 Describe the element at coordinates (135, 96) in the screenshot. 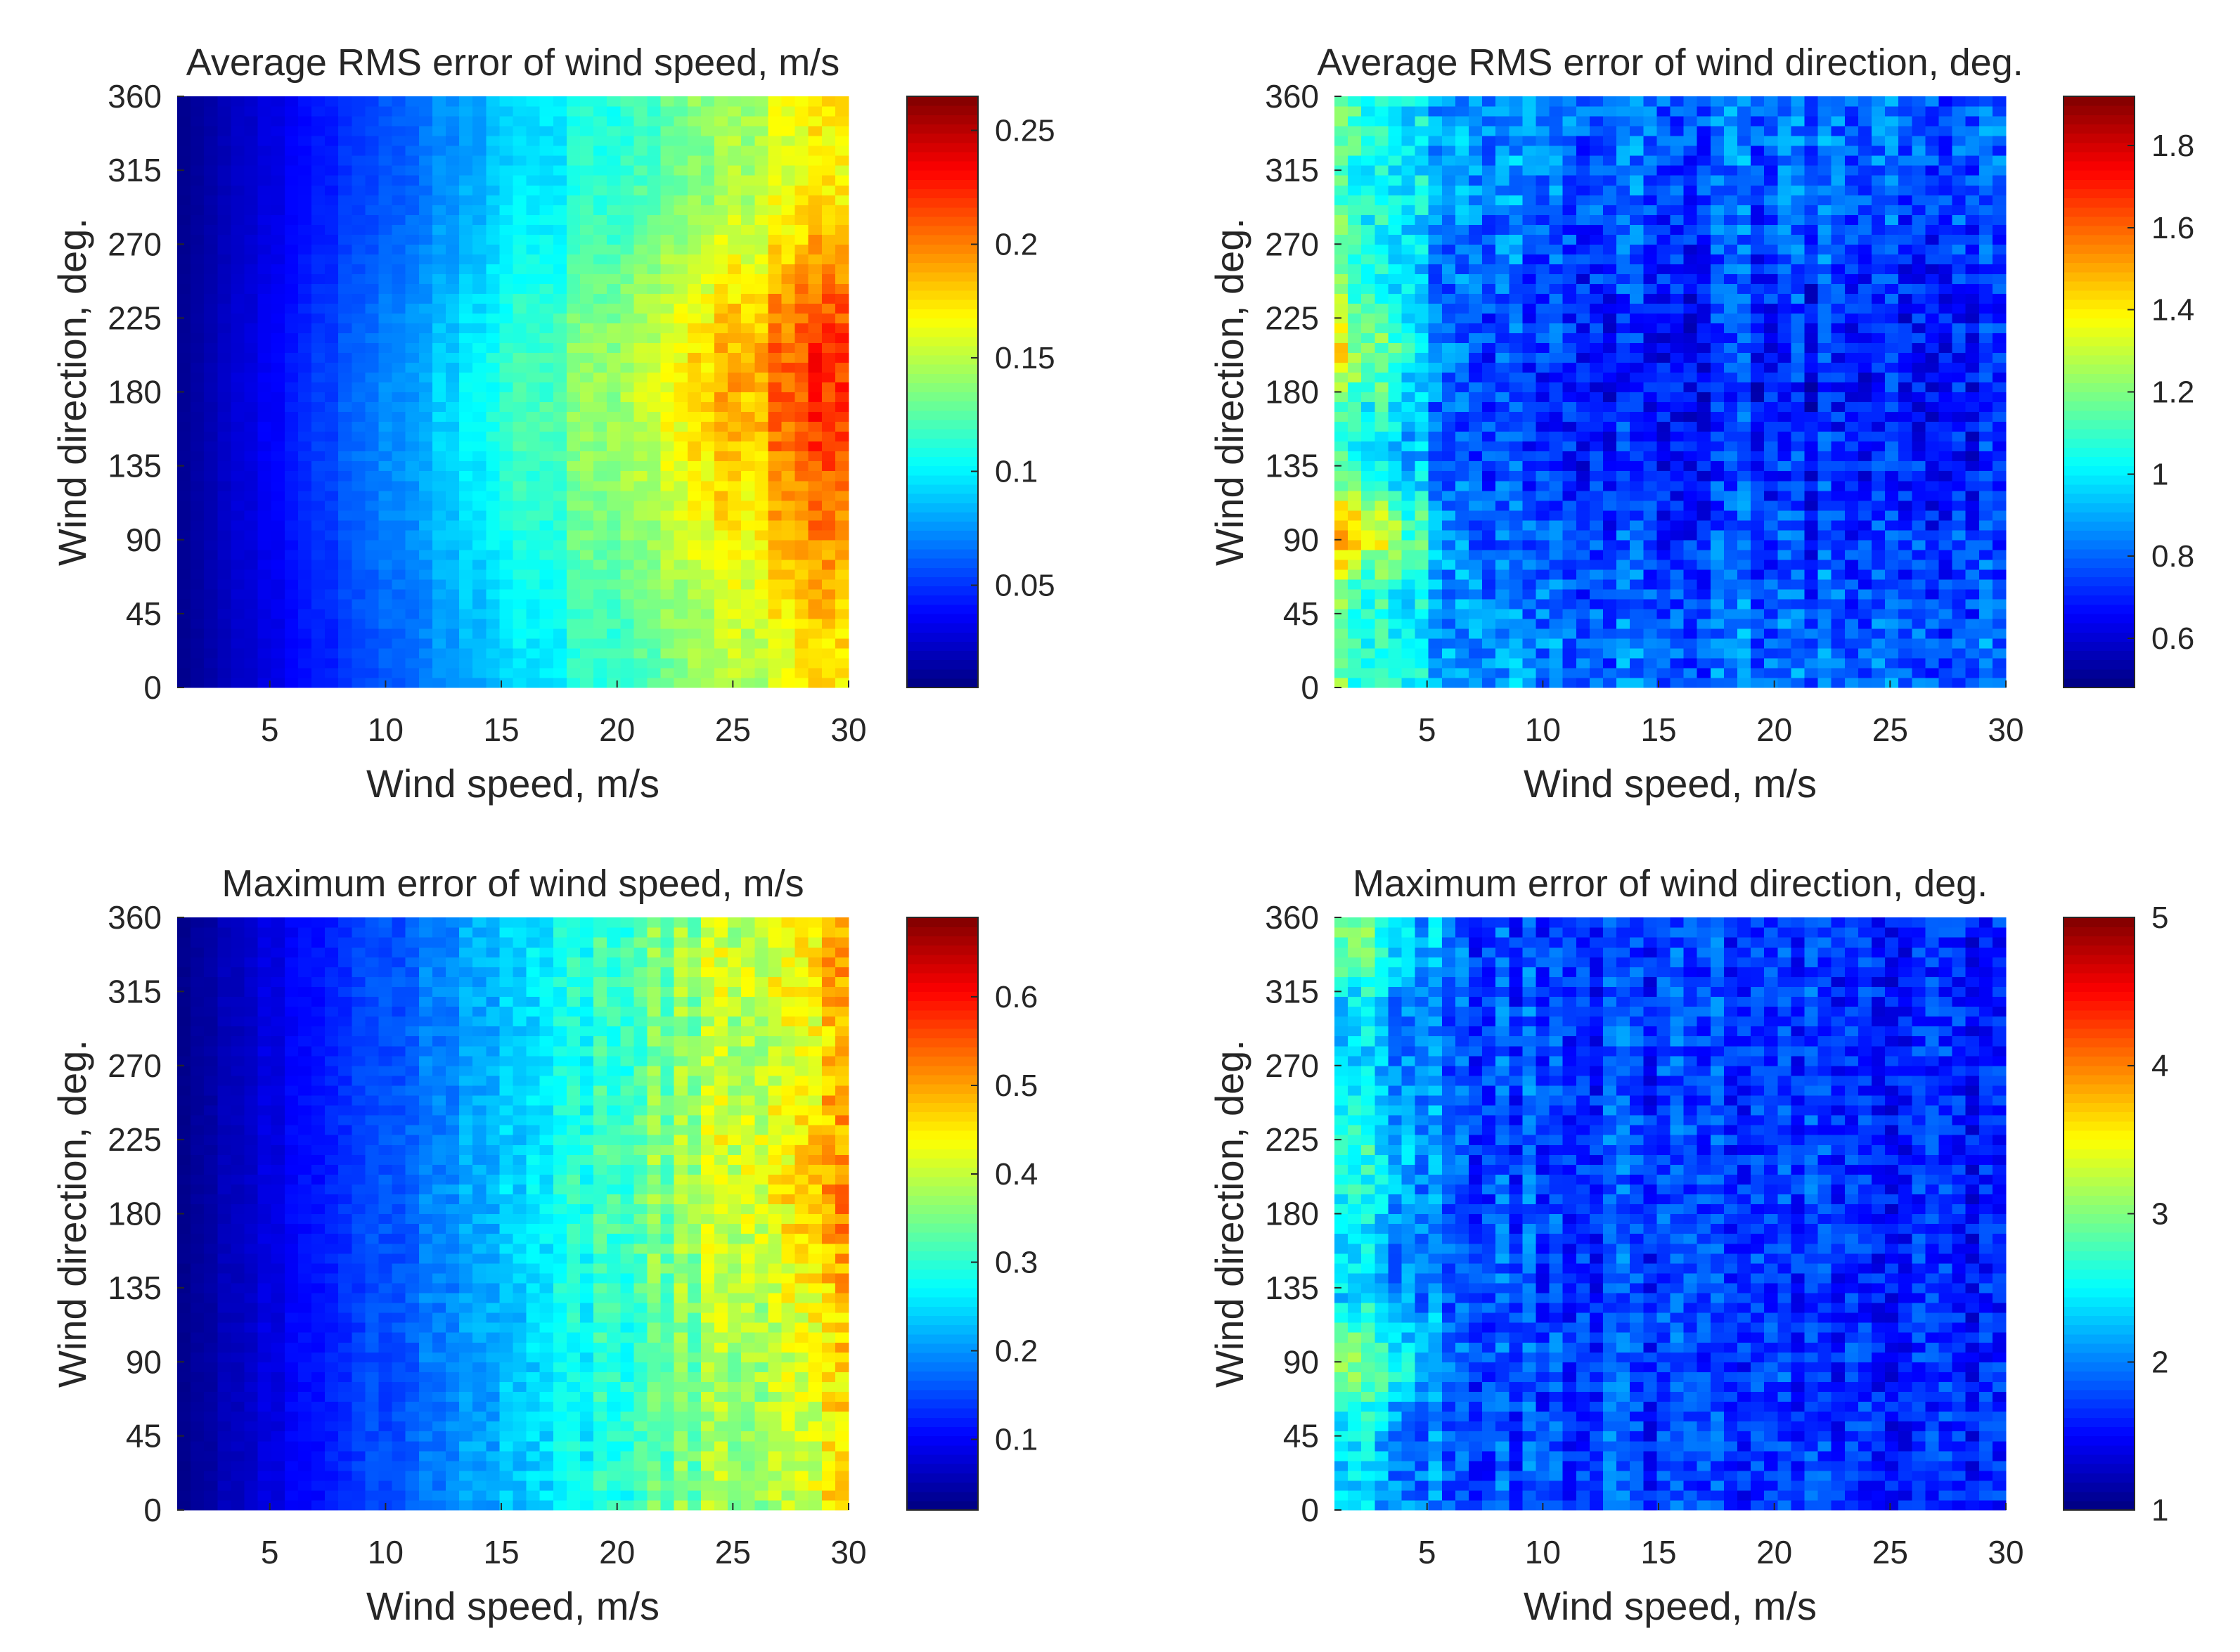

I see `y-tick-label: 360` at that location.